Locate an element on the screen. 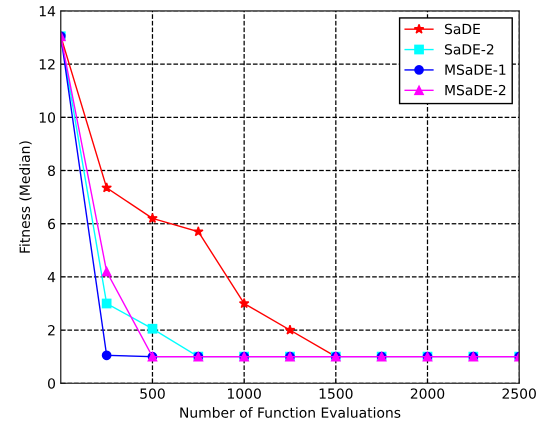 The width and height of the screenshot is (538, 438). y-tick-label: 6 is located at coordinates (52, 224).